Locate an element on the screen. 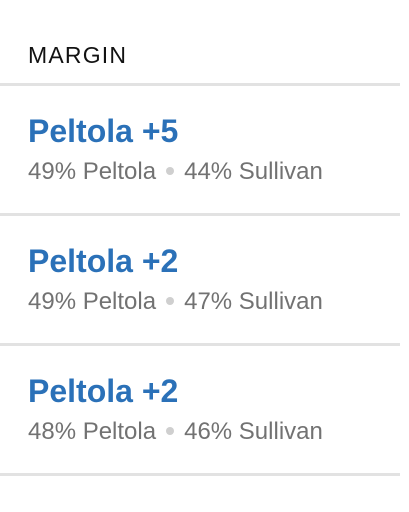  poll-detail: 49% Peltola 44% Sullivan is located at coordinates (214, 172).